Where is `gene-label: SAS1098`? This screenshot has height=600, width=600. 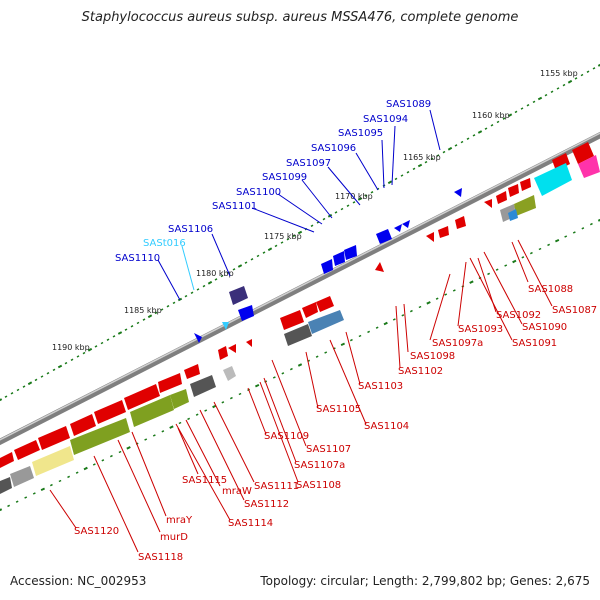 gene-label: SAS1098 is located at coordinates (432, 356).